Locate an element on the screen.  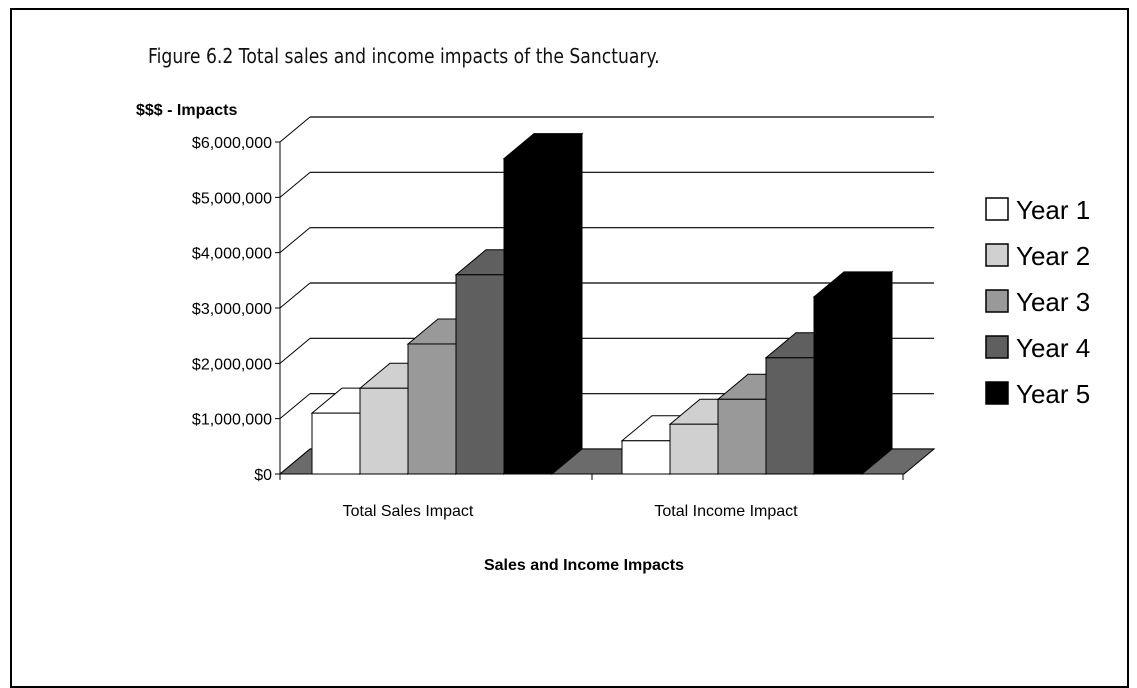
x-axis-title: Sales and Income Impacts is located at coordinates (584, 565).